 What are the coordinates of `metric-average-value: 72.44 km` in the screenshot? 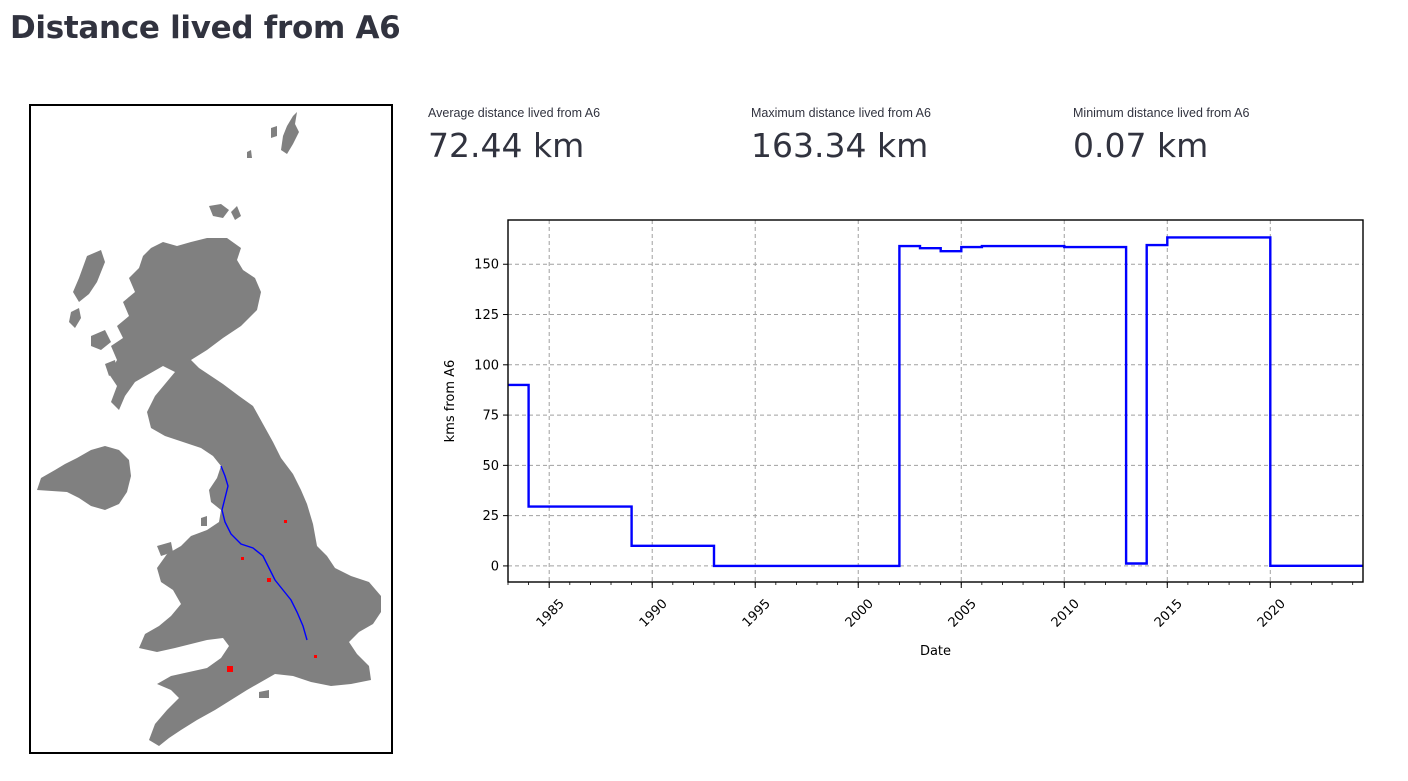 It's located at (506, 145).